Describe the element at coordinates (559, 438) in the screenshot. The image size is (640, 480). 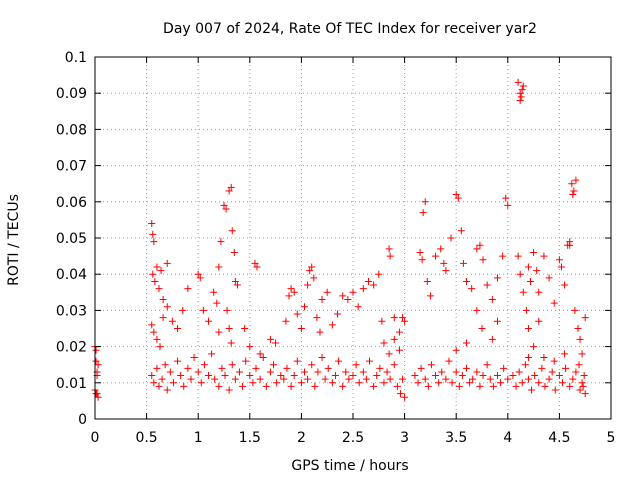
I see `x-tick-label: 4.5` at that location.